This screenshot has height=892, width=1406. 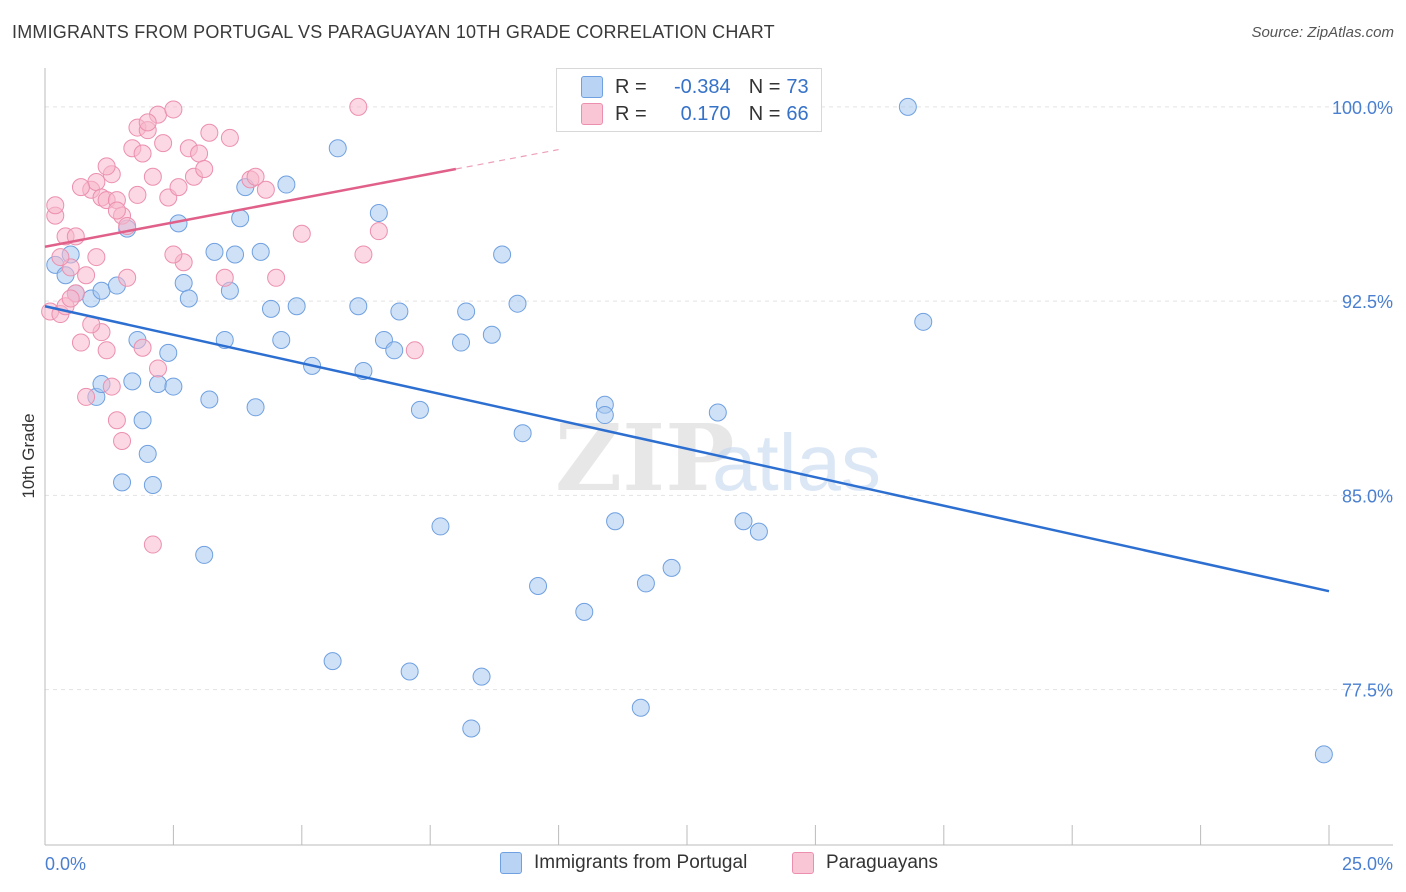 I want to click on legend-item-portugal: Immigrants from Portugal, so click(x=623, y=863).